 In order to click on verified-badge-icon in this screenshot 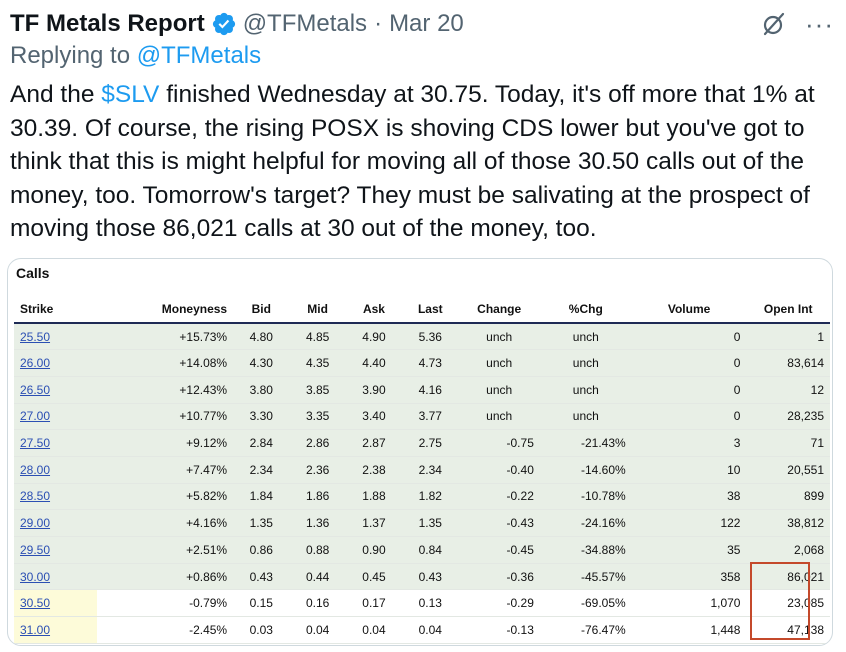, I will do `click(224, 24)`.